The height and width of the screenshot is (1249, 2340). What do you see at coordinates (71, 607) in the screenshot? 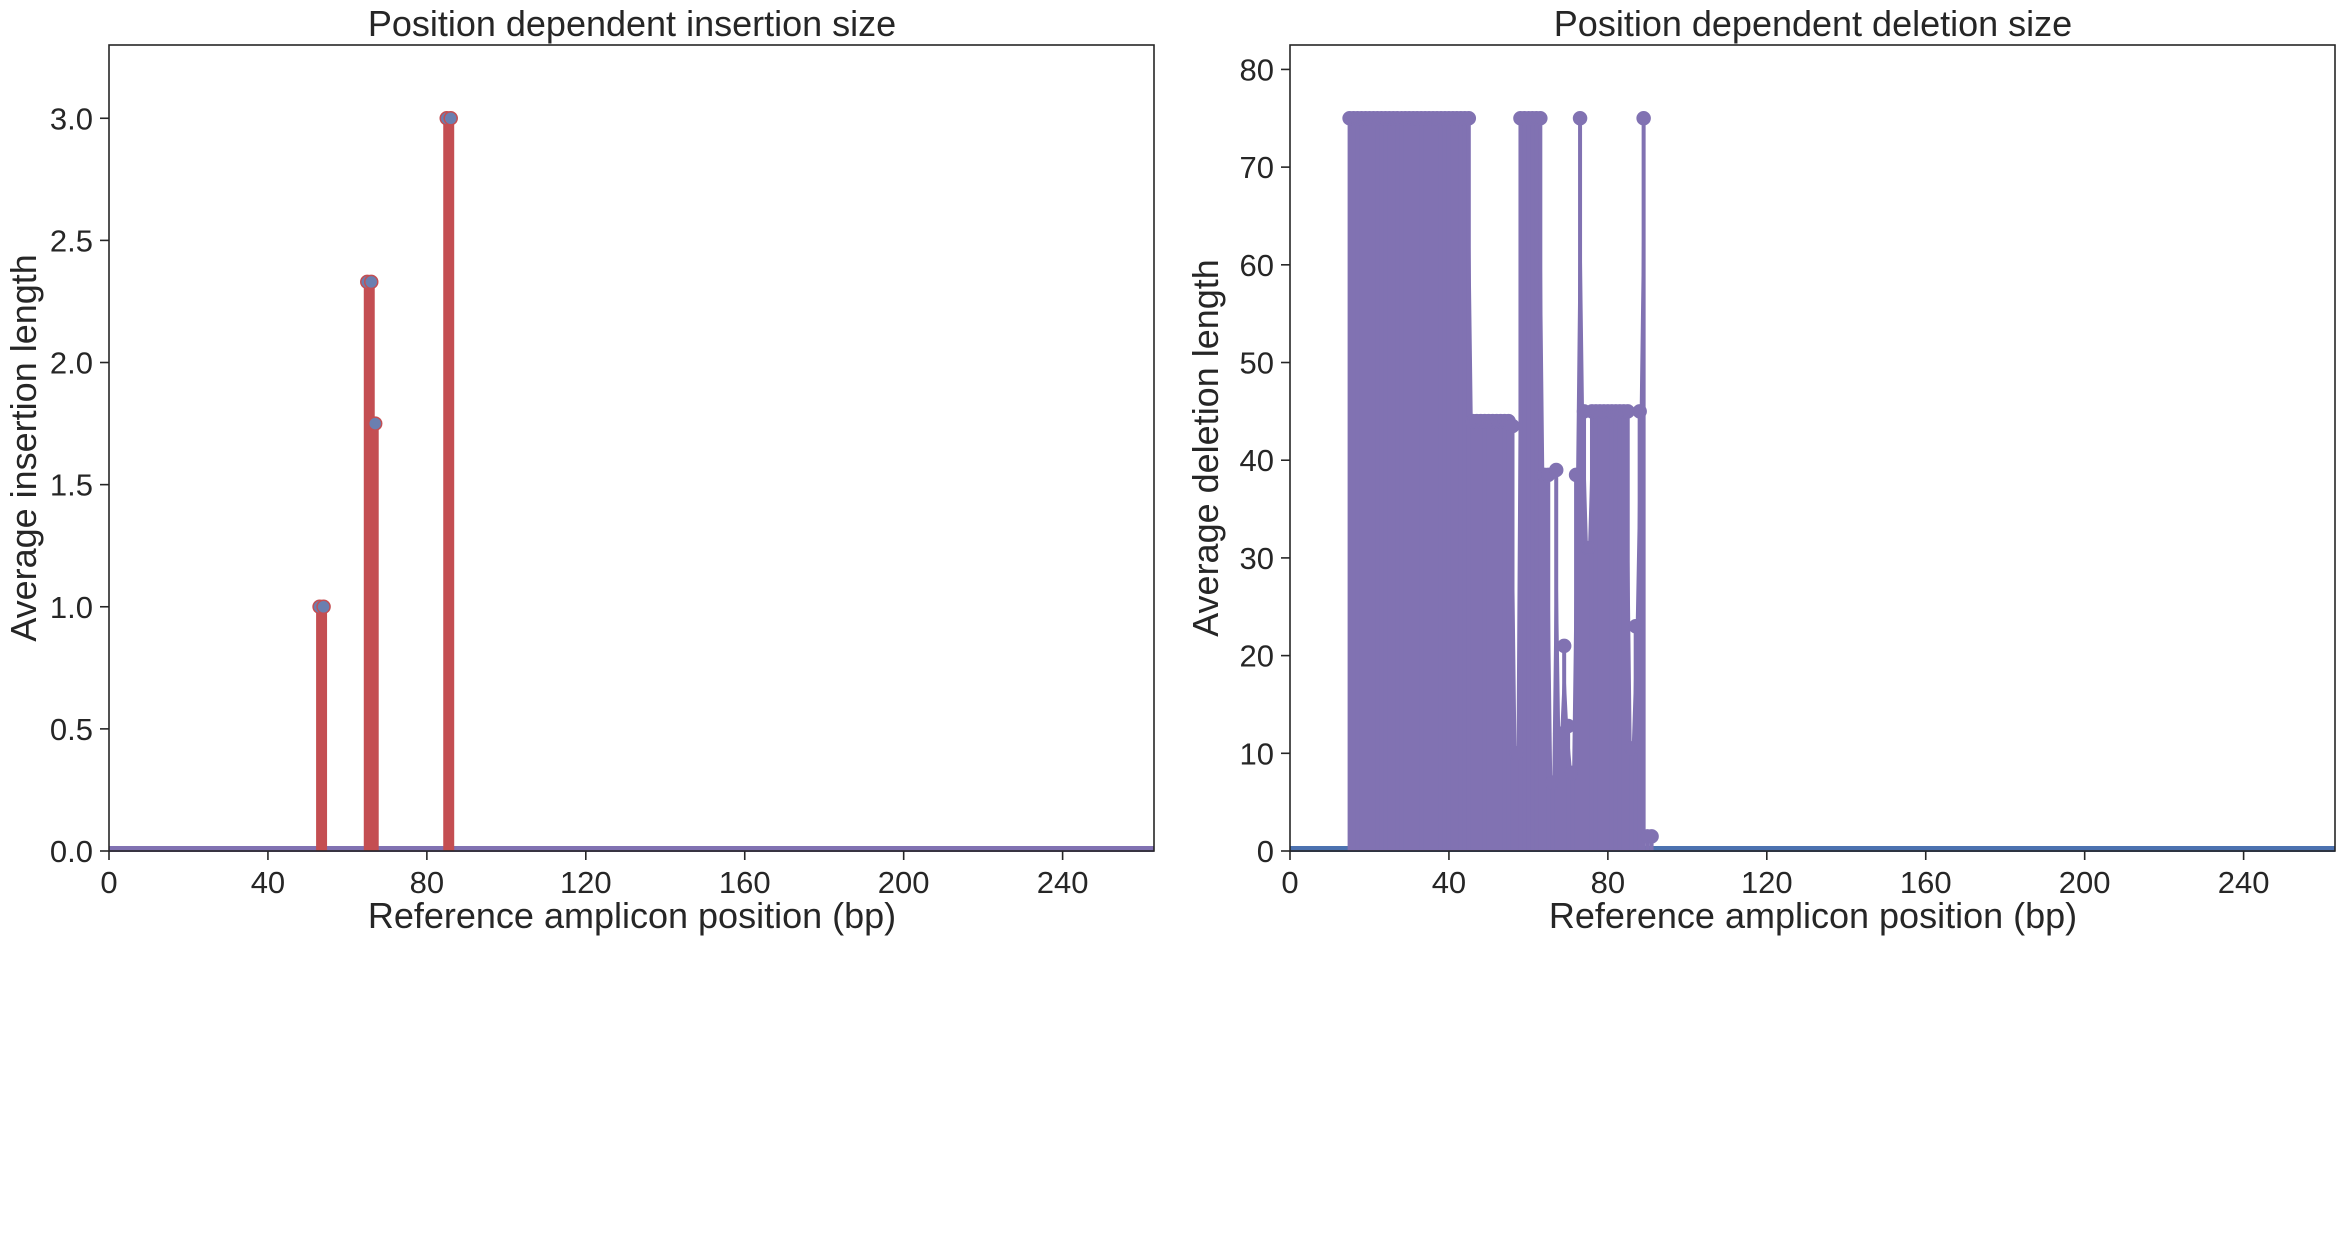
I see `y-tick-label: 1.0` at bounding box center [71, 607].